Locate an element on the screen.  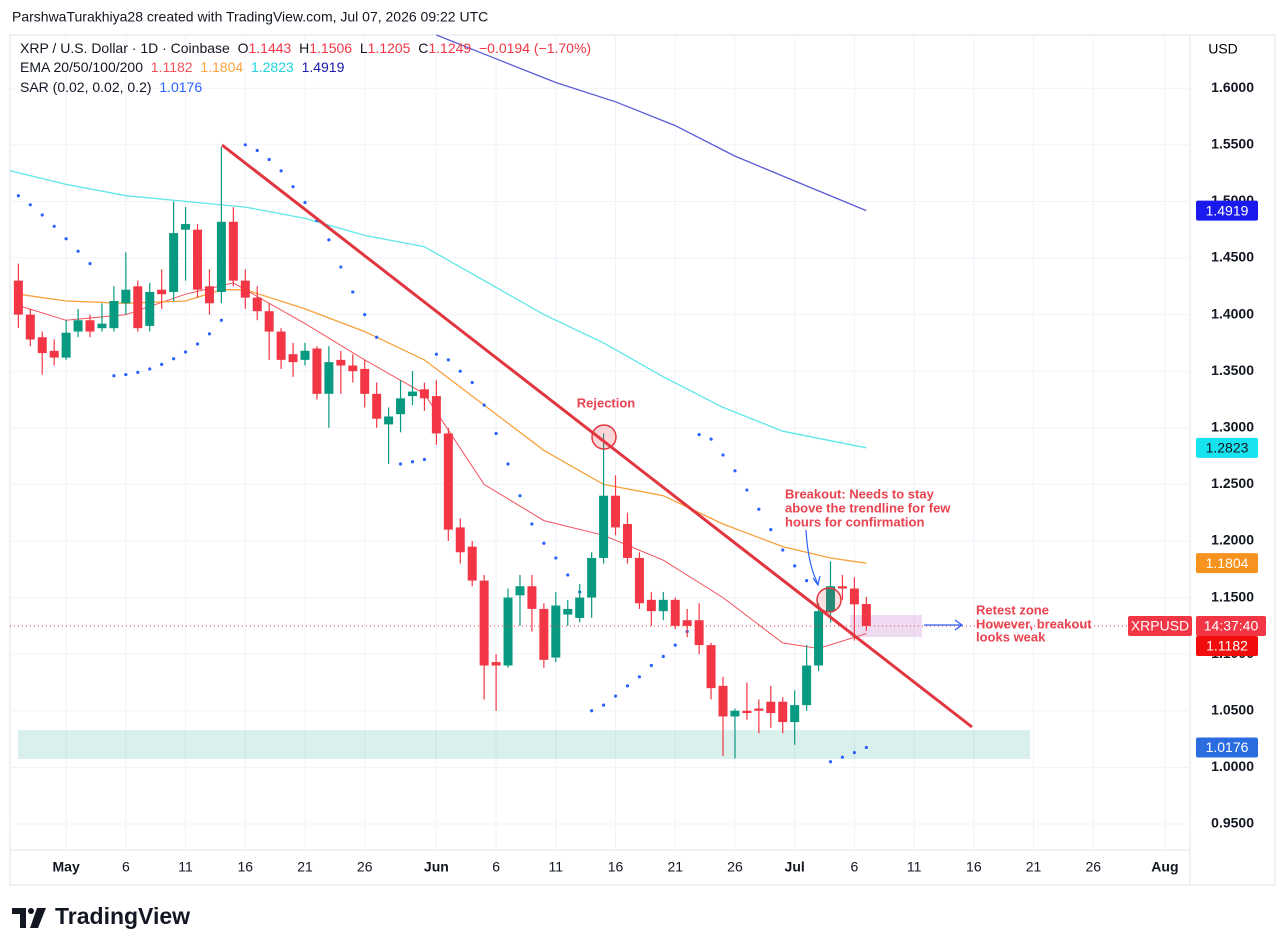
ema-value: 1.2823 is located at coordinates (272, 67).